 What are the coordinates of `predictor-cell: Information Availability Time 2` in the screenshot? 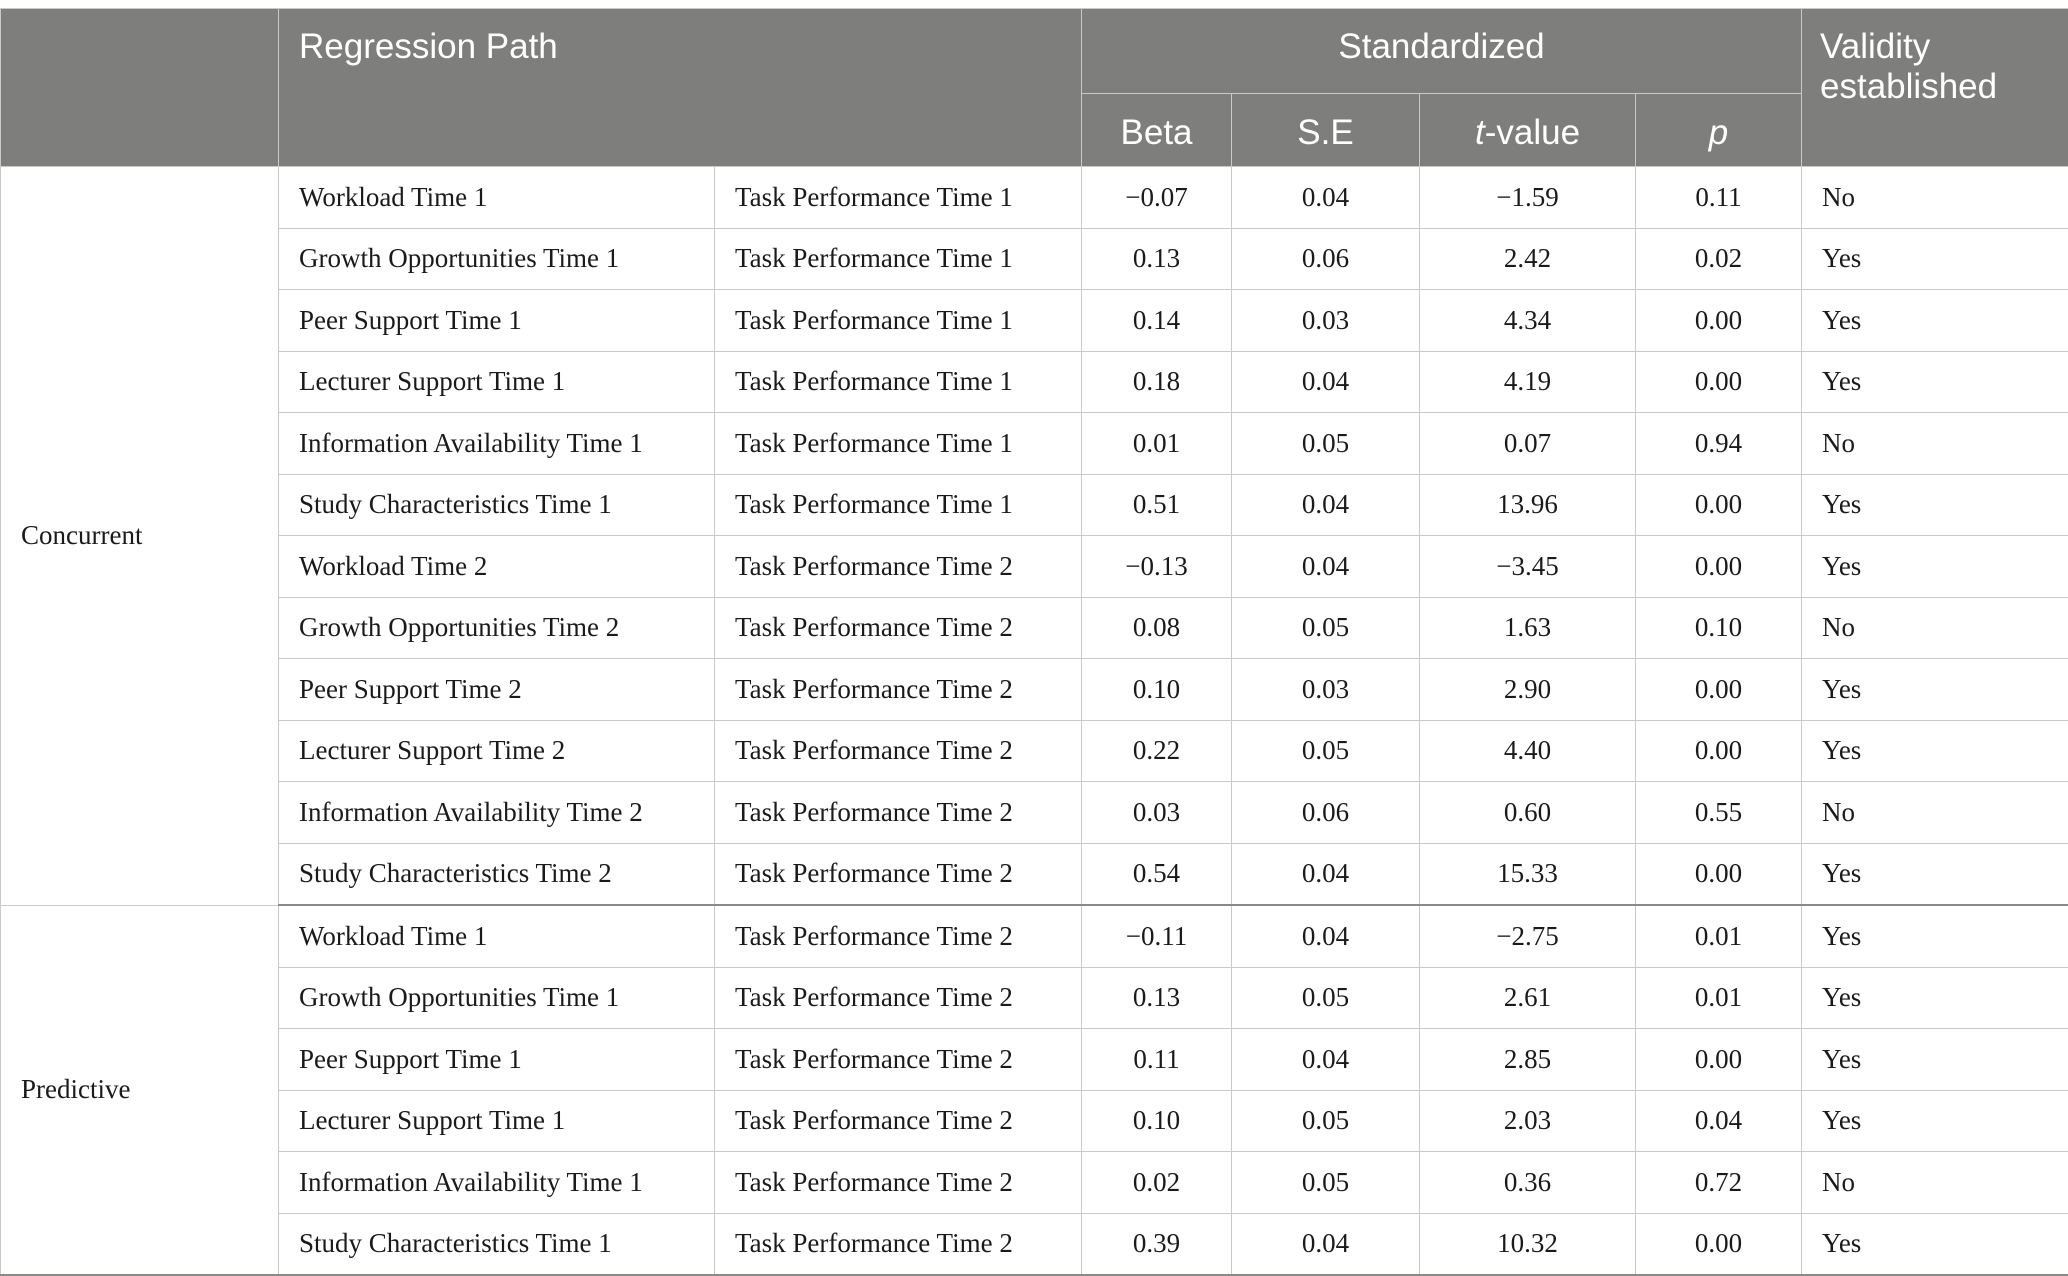 It's located at (497, 813).